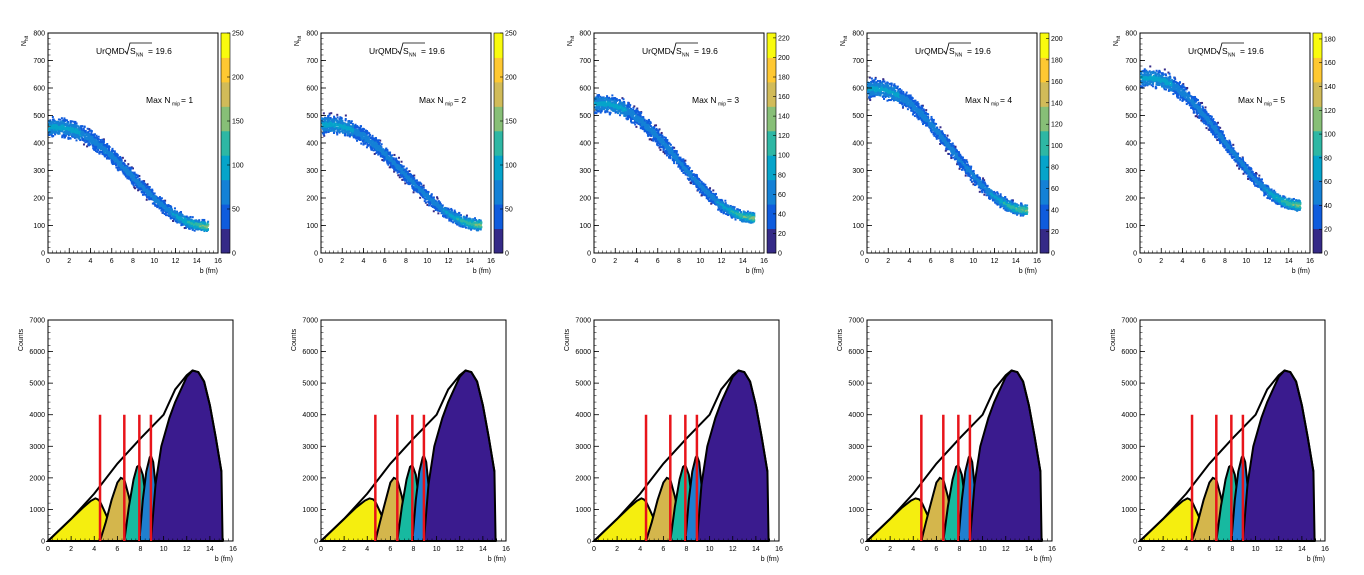 The height and width of the screenshot is (575, 1364). I want to click on x-tick-label: 0, so click(48, 261).